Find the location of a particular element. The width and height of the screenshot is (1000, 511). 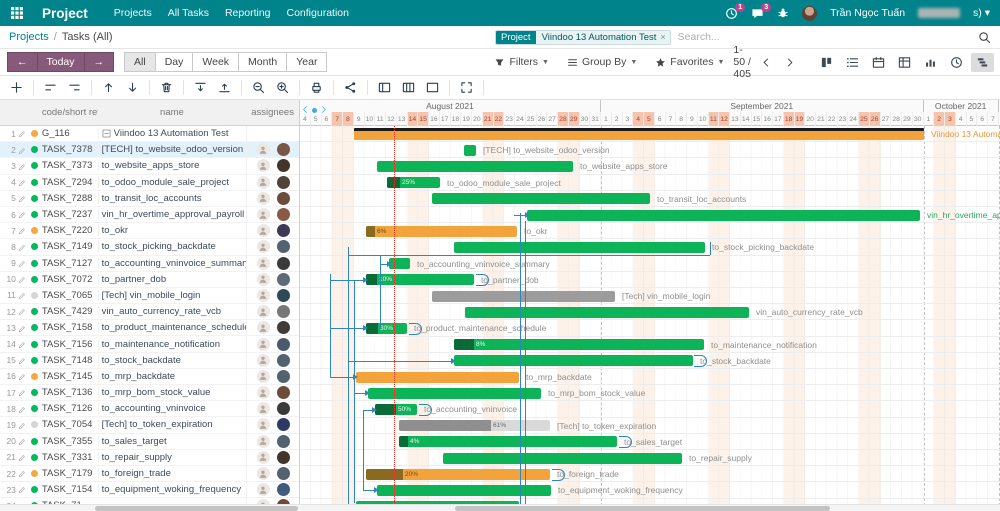

today-button: Today is located at coordinates (61, 62).